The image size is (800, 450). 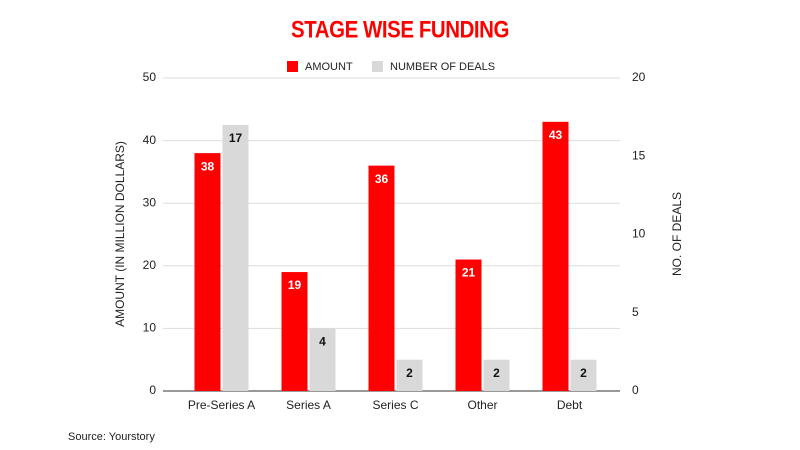 I want to click on value-label: 17, so click(x=236, y=138).